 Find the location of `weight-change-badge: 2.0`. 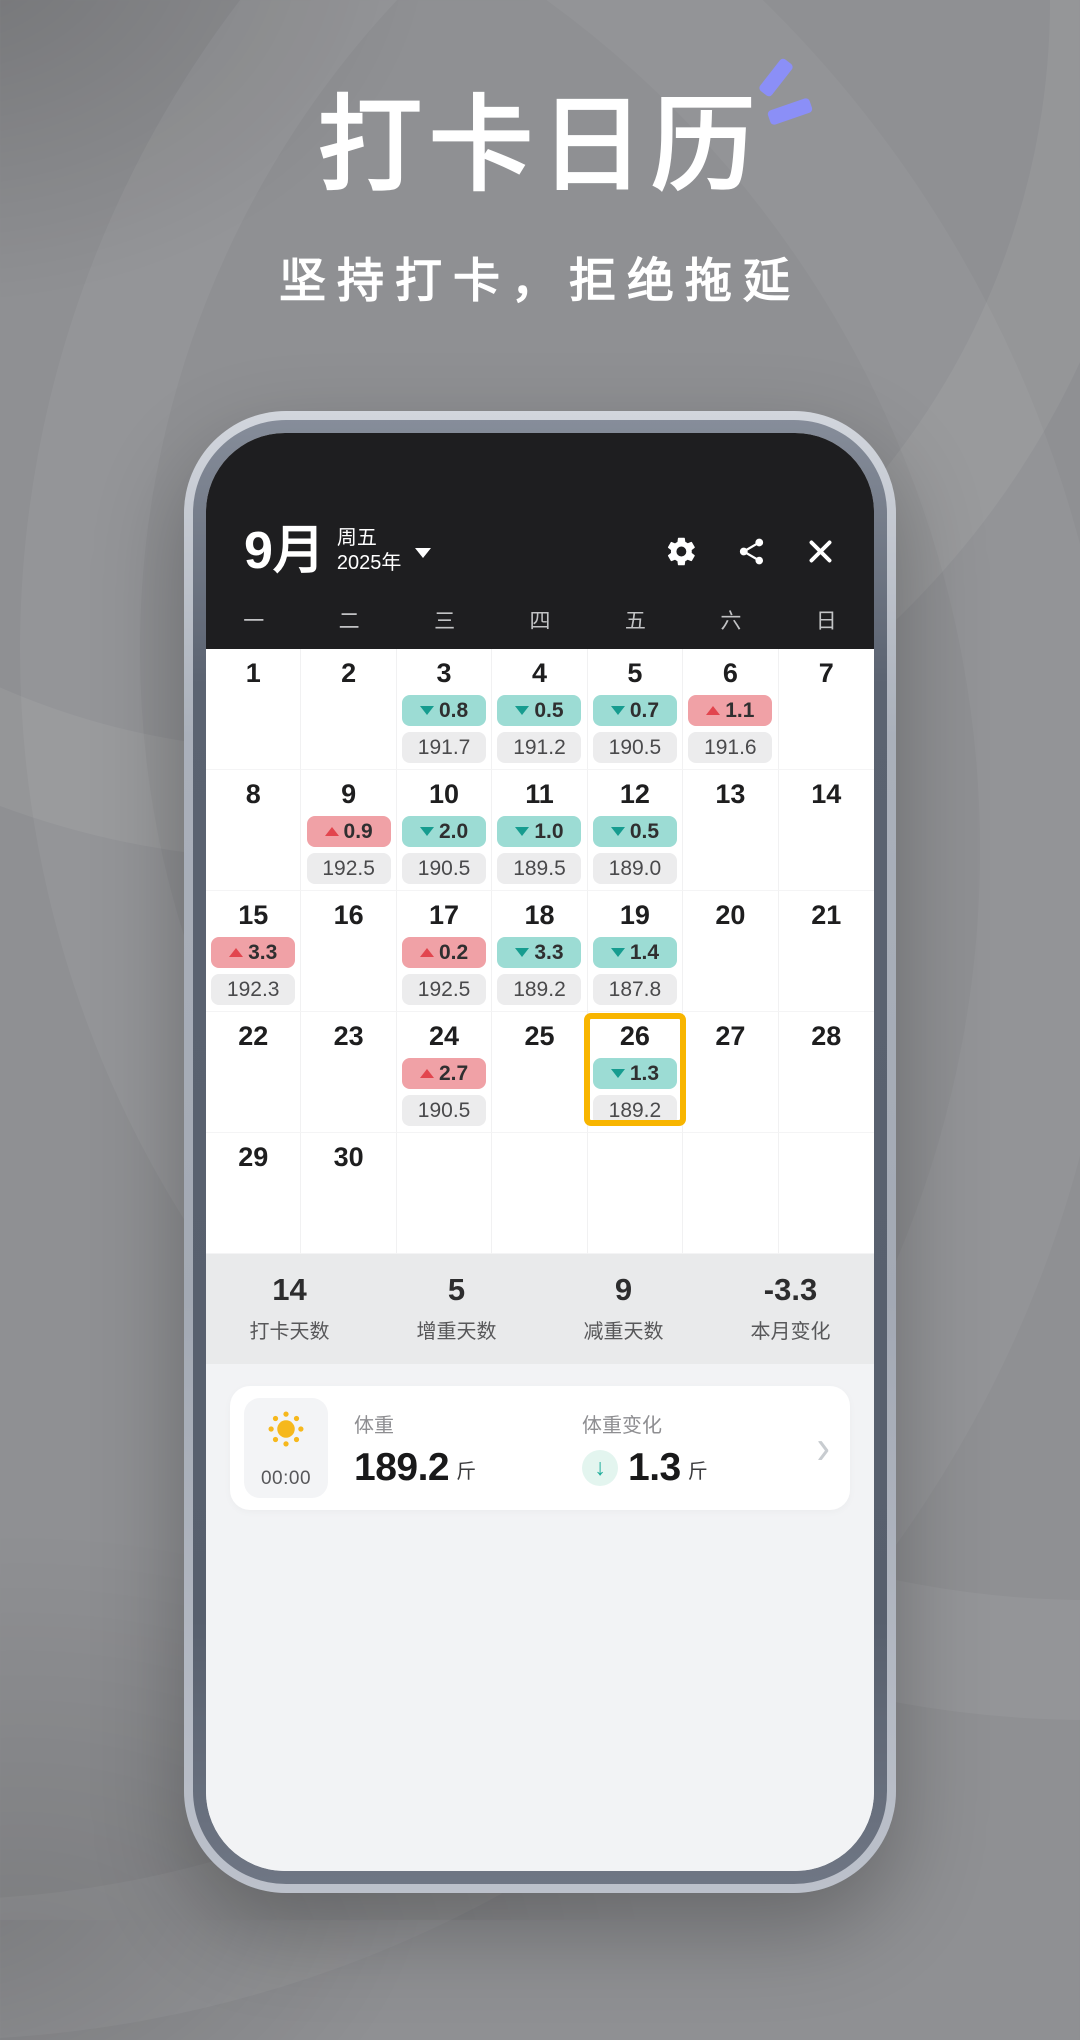

weight-change-badge: 2.0 is located at coordinates (444, 832).